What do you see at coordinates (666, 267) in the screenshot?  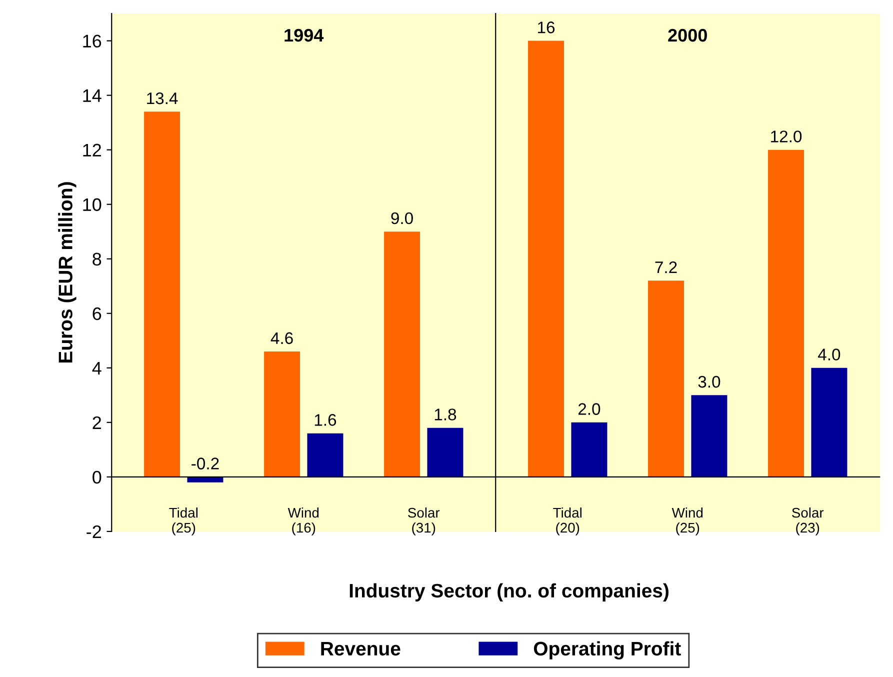 I see `data-label: 7.2` at bounding box center [666, 267].